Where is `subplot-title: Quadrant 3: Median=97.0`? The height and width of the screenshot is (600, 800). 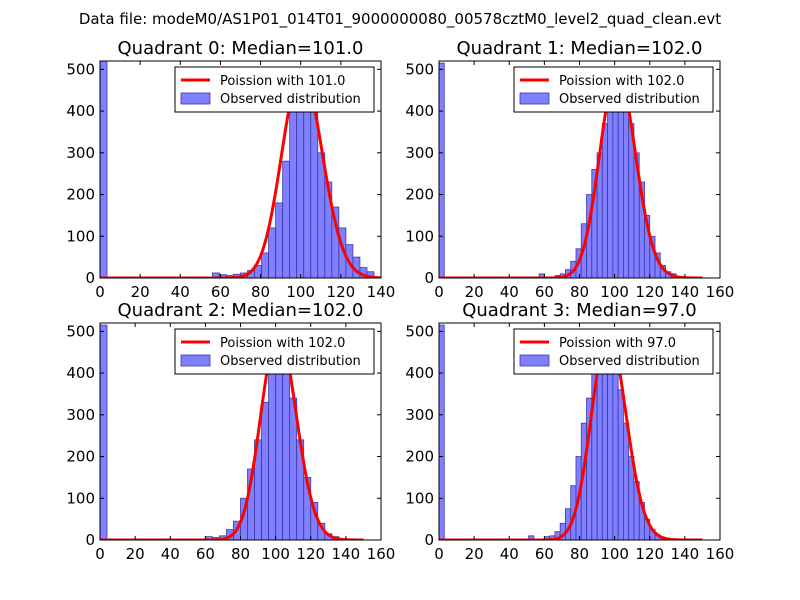
subplot-title: Quadrant 3: Median=97.0 is located at coordinates (579, 310).